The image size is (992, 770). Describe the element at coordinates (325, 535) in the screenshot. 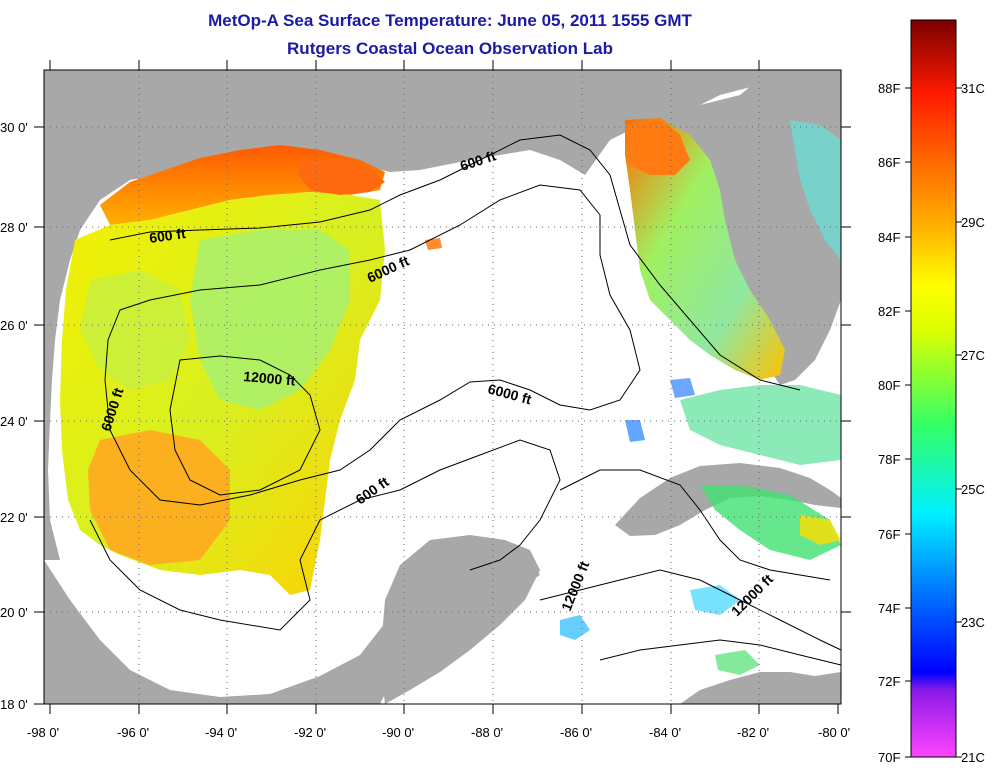

I see `contour-600ft-south` at that location.